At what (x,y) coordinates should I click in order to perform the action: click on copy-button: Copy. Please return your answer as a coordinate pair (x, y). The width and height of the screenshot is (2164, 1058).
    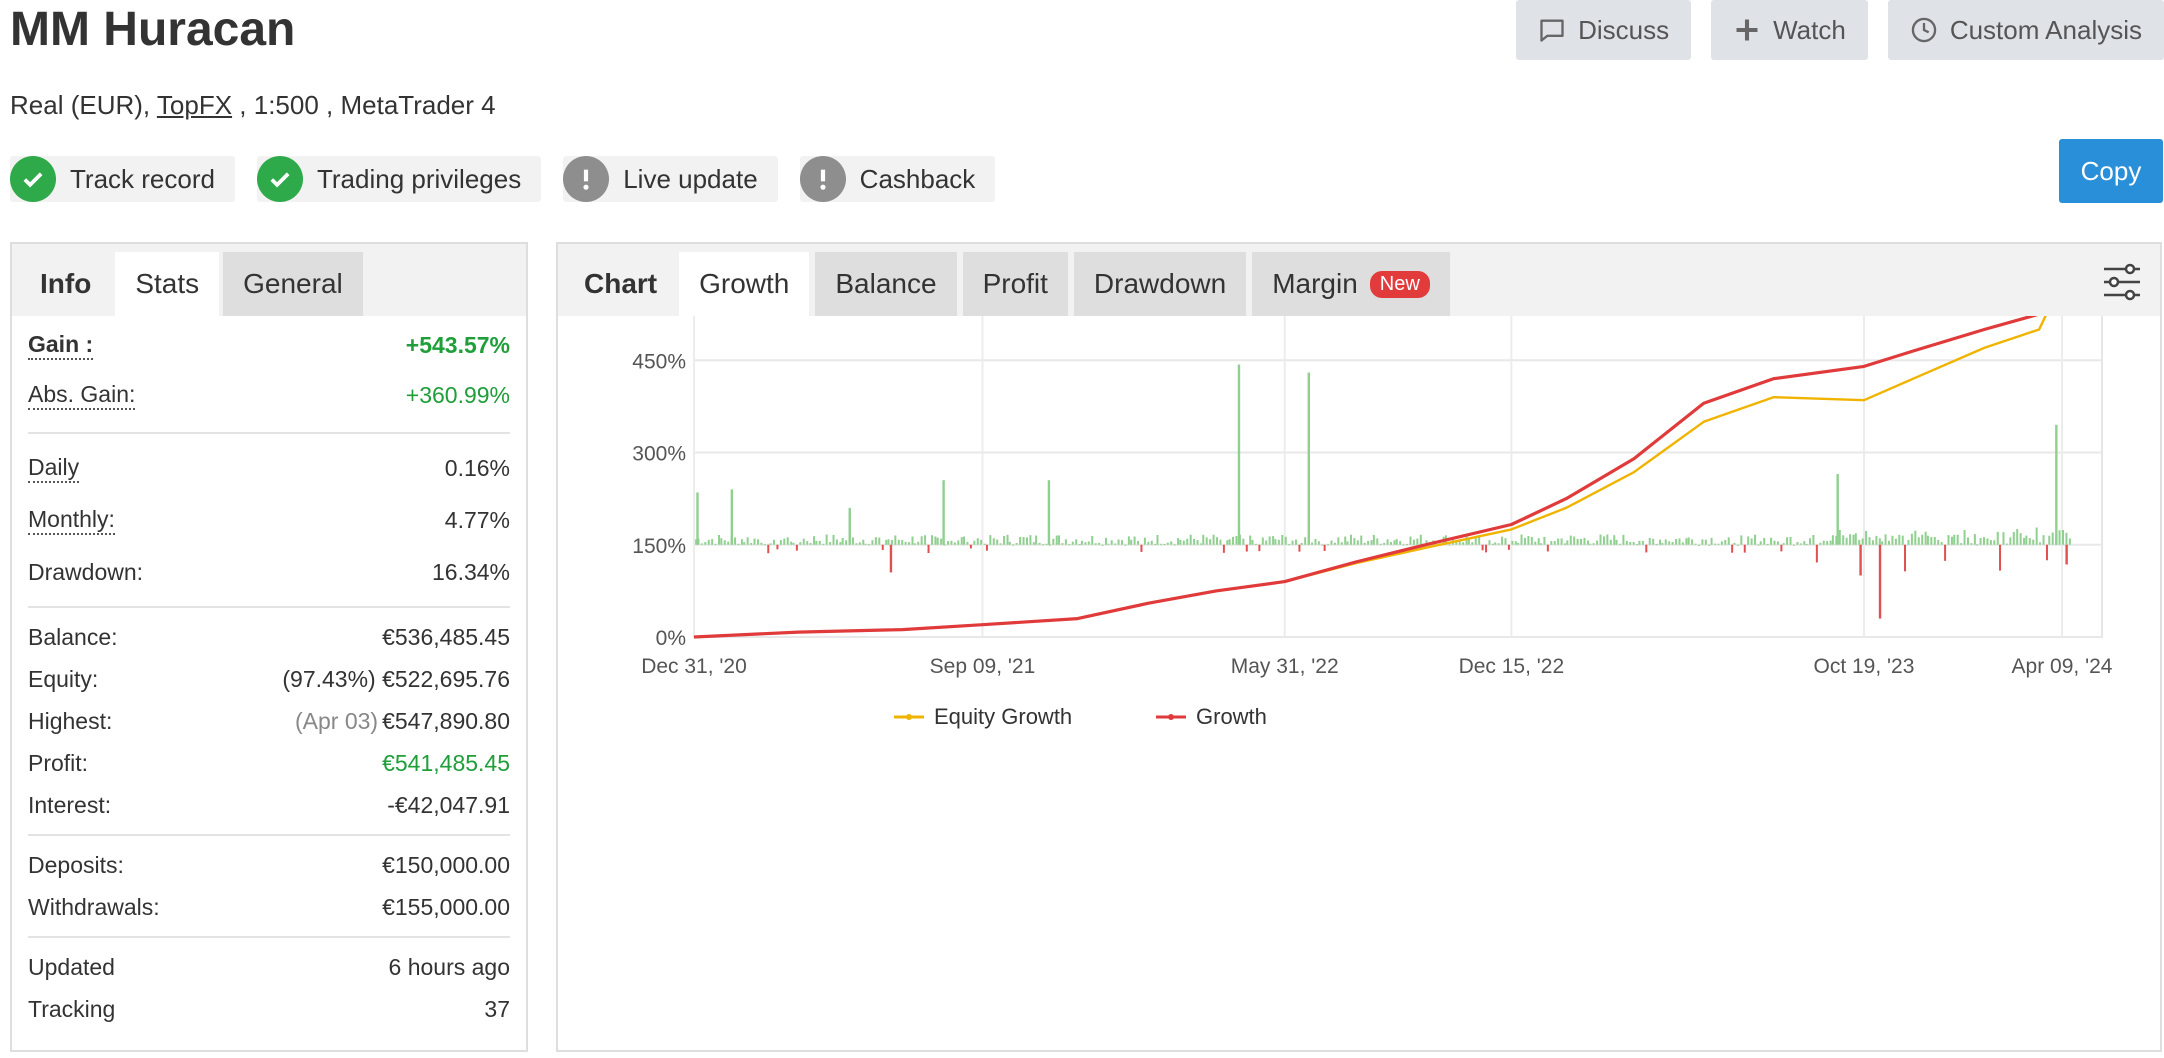
    Looking at the image, I should click on (2111, 171).